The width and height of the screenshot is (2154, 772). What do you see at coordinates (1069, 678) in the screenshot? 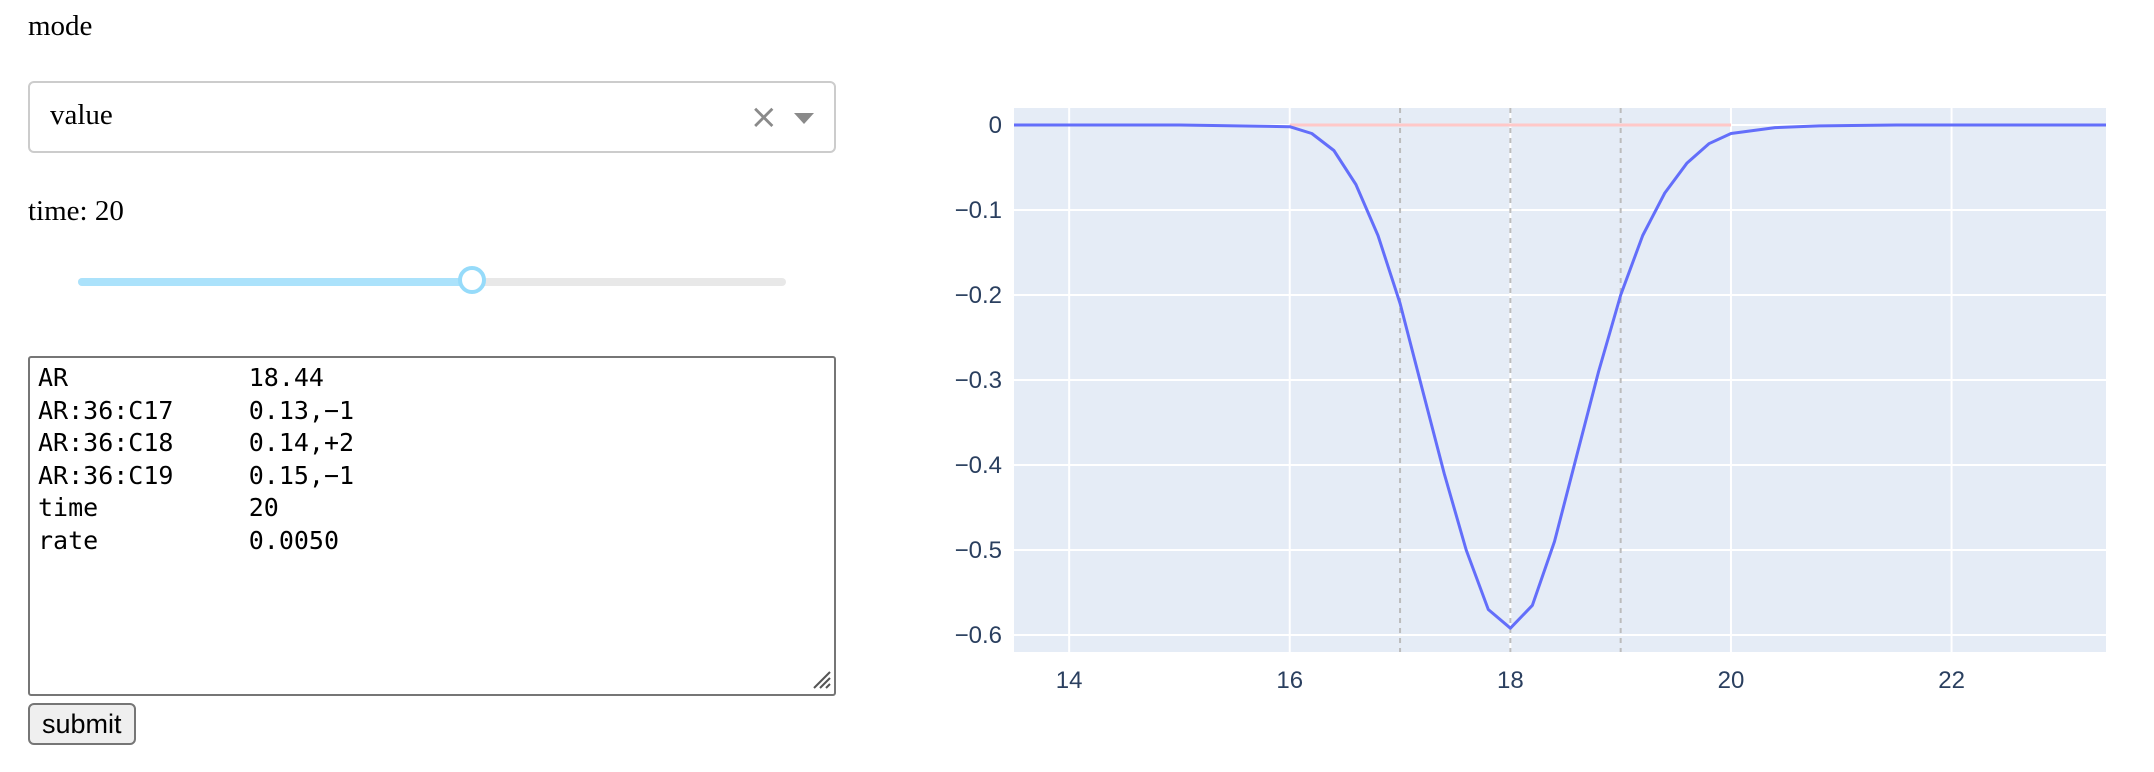
I see `x-tick-label: 14` at bounding box center [1069, 678].